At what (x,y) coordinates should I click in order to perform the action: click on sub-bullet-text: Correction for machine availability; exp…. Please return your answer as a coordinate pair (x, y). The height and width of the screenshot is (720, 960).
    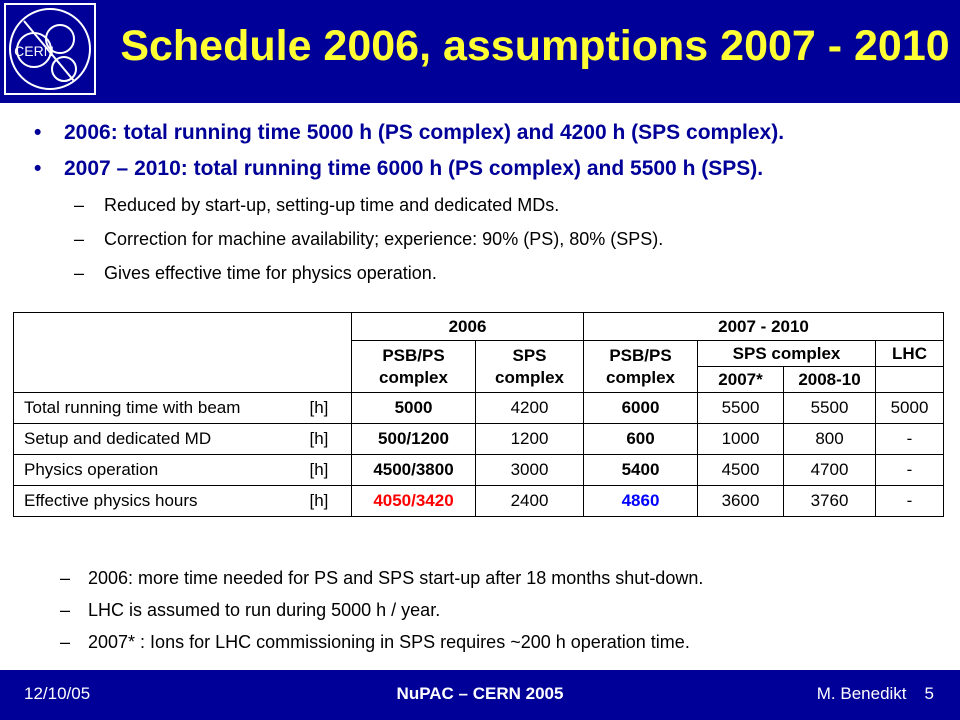
    Looking at the image, I should click on (384, 239).